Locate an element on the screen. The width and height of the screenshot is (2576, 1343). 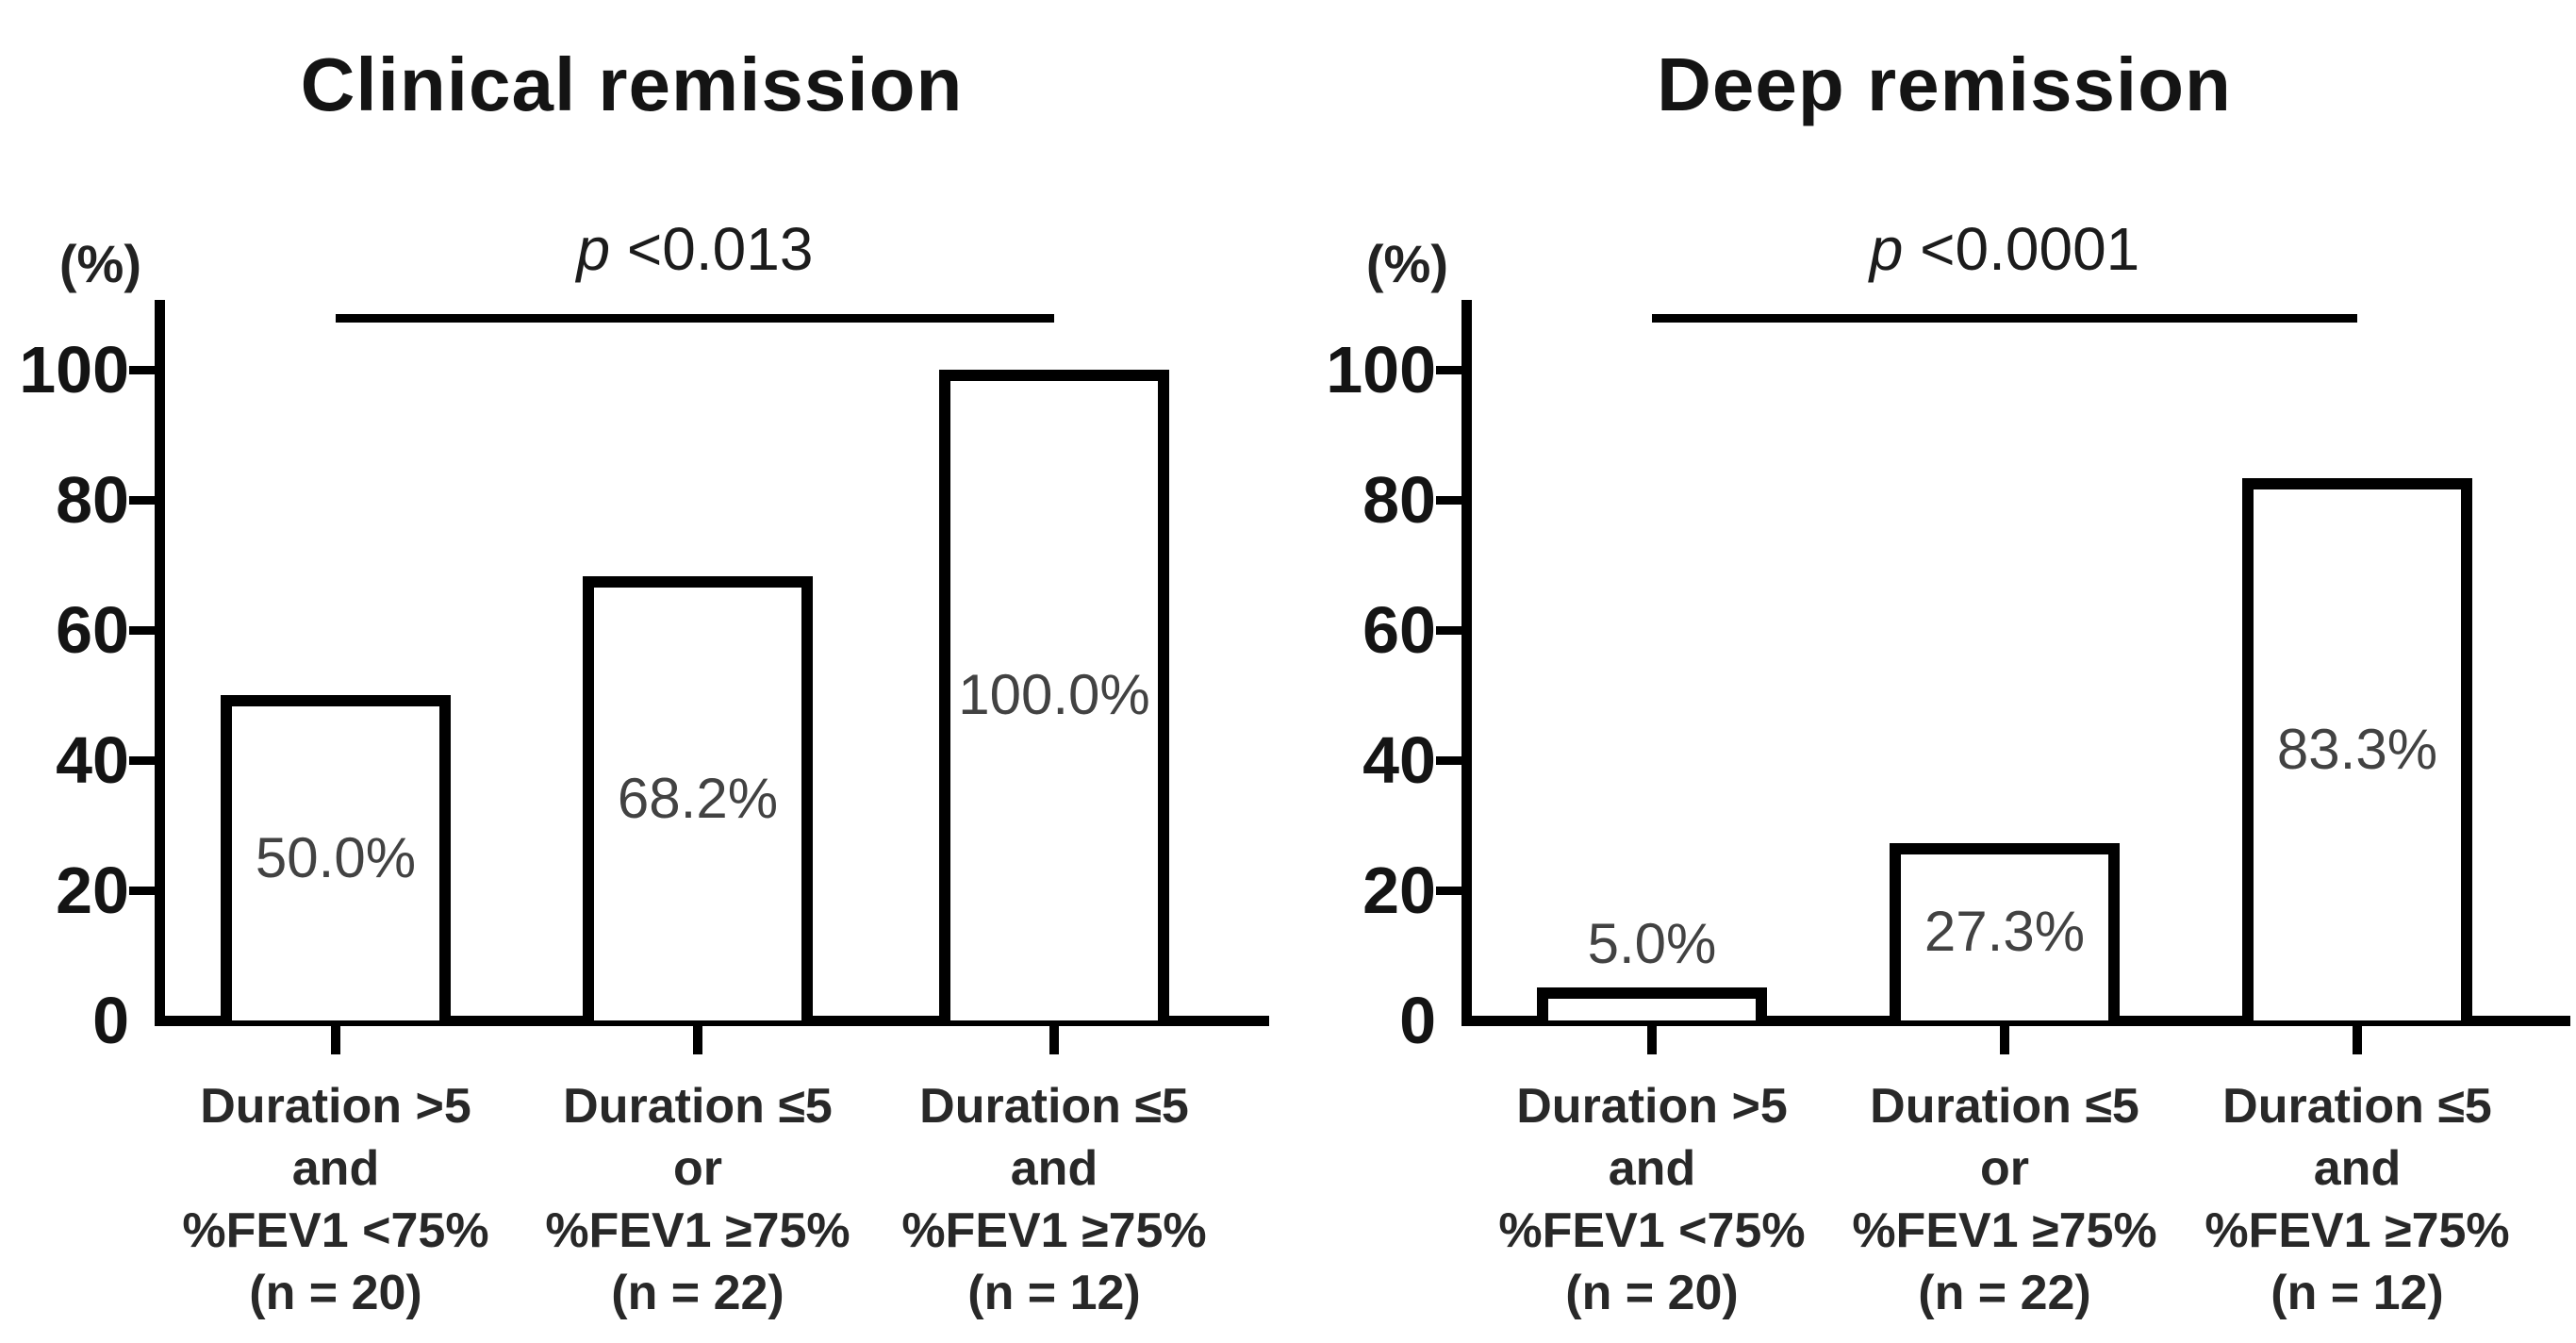
p-value-label: p <0.013 is located at coordinates (695, 249).